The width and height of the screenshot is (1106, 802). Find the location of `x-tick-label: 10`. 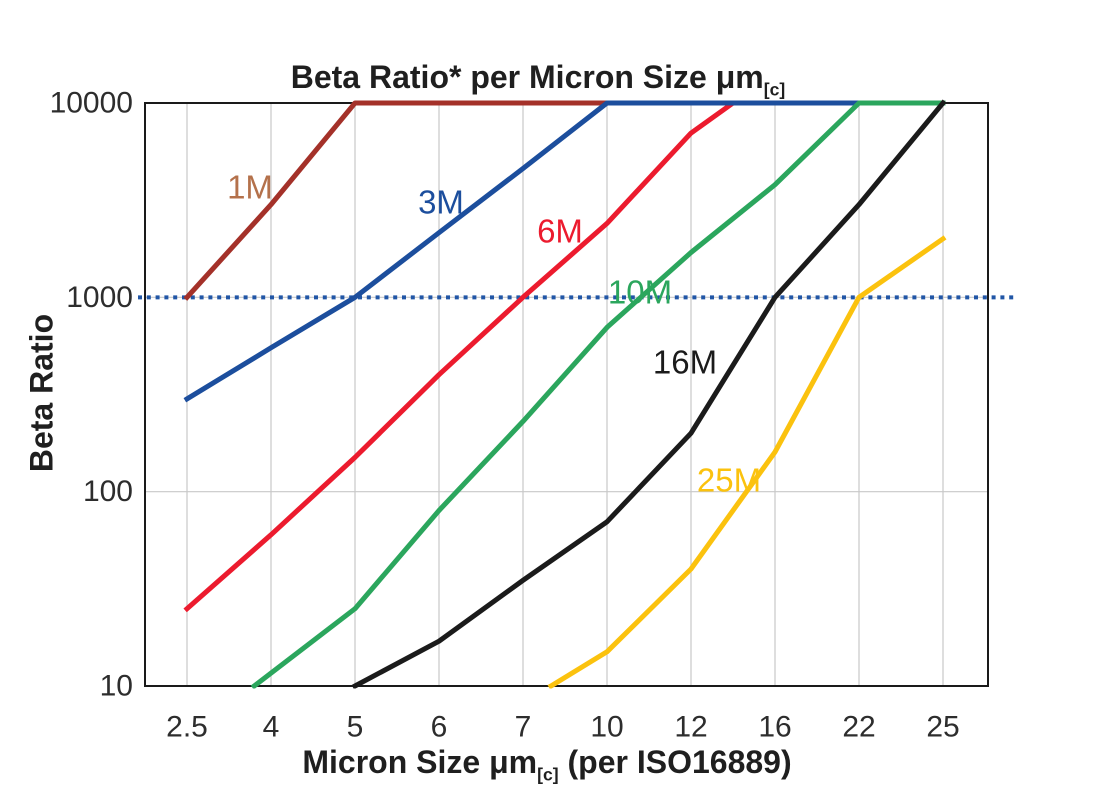

x-tick-label: 10 is located at coordinates (606, 727).